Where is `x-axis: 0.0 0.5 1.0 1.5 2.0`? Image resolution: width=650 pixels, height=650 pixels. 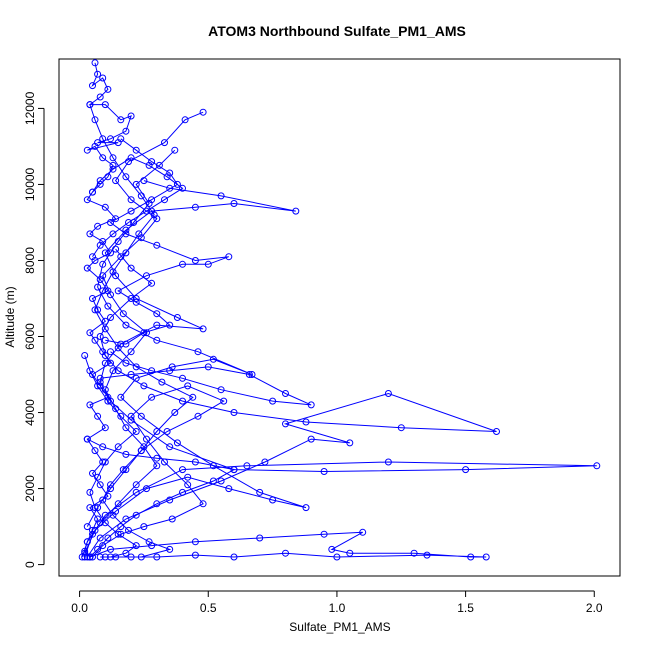 x-axis: 0.0 0.5 1.0 1.5 2.0 is located at coordinates (337, 602).